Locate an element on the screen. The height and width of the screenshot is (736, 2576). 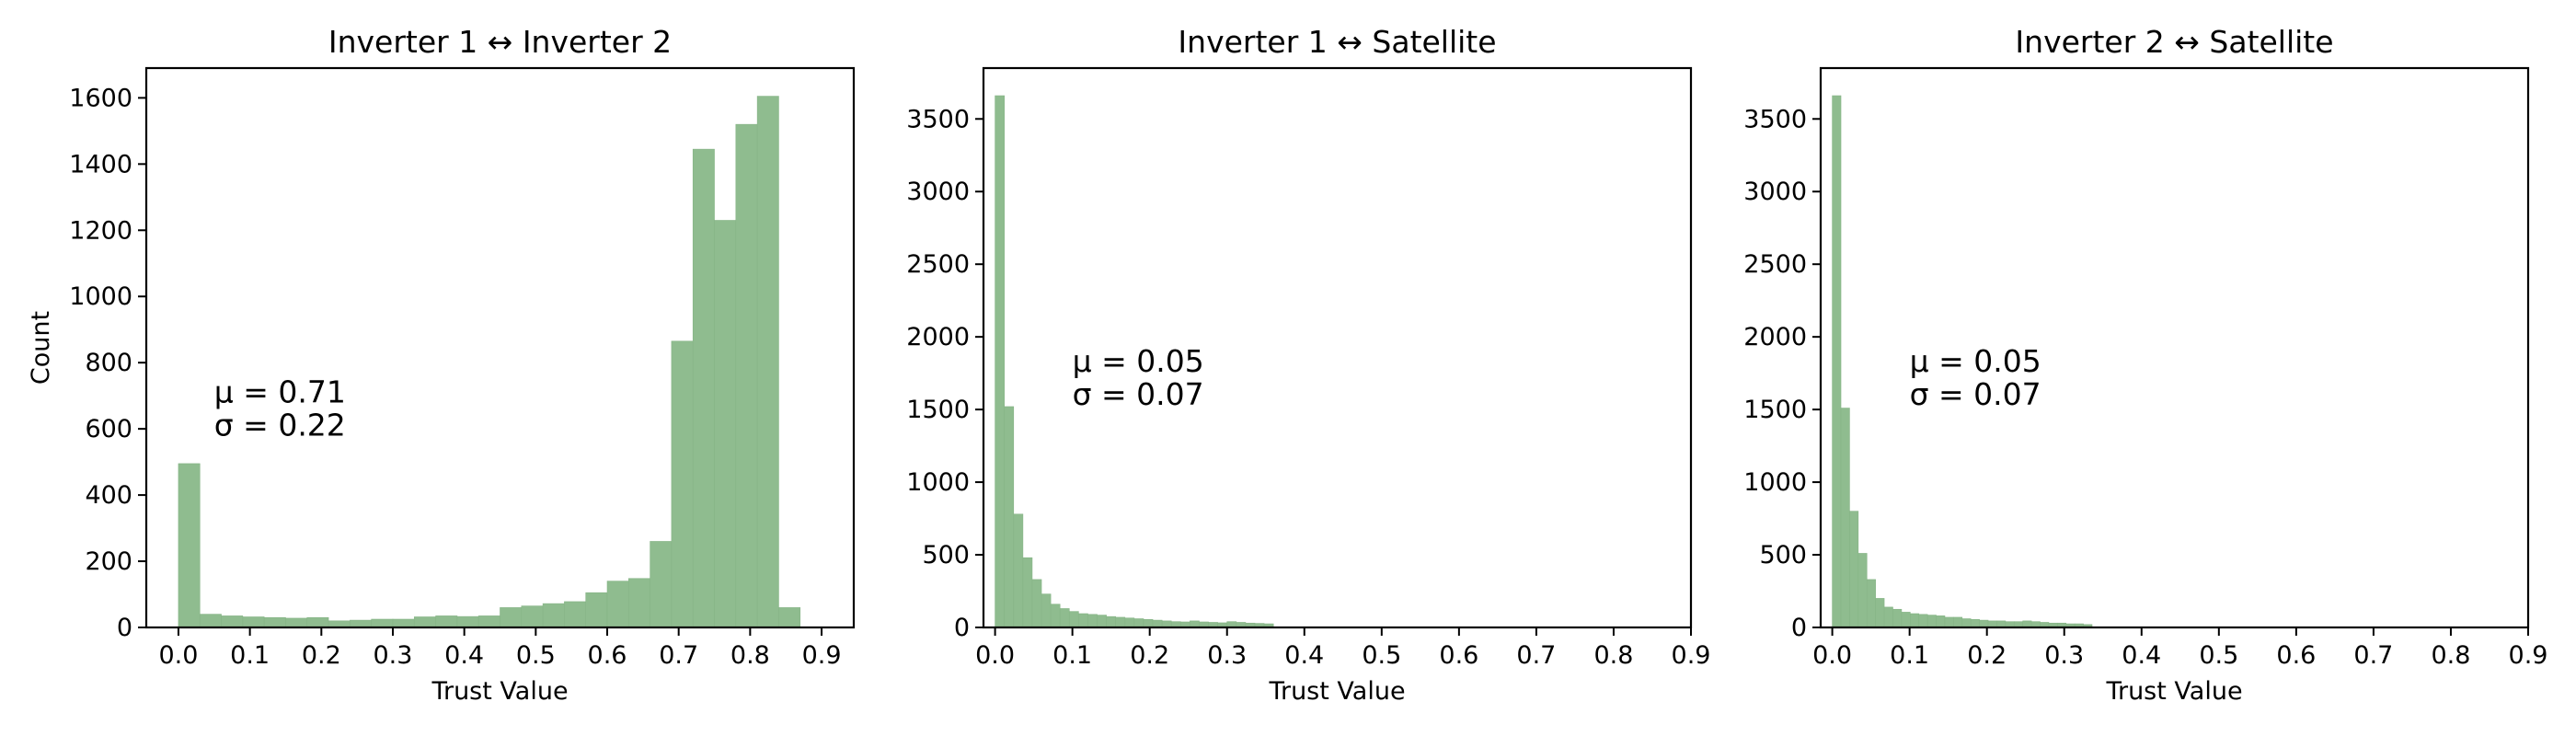
y-tick-label: 3000 is located at coordinates (1775, 192).